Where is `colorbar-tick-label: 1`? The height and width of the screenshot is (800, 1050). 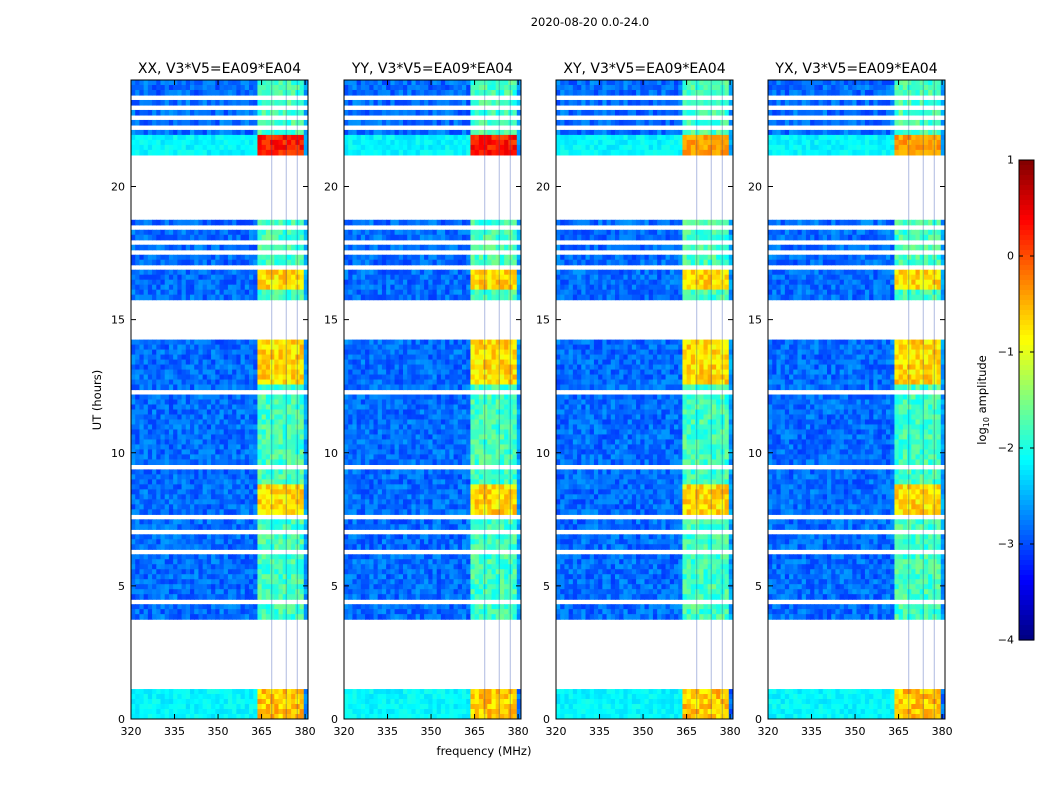 colorbar-tick-label: 1 is located at coordinates (1010, 160).